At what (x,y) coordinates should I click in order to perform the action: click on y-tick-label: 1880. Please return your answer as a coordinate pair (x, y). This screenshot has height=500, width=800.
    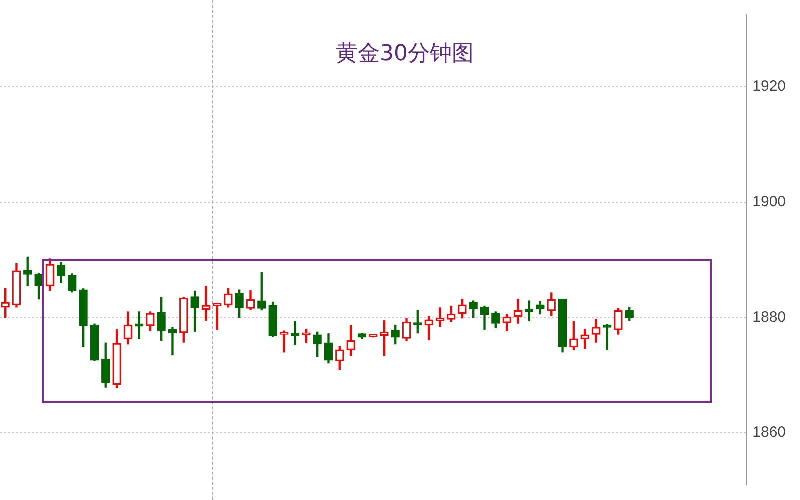
    Looking at the image, I should click on (769, 317).